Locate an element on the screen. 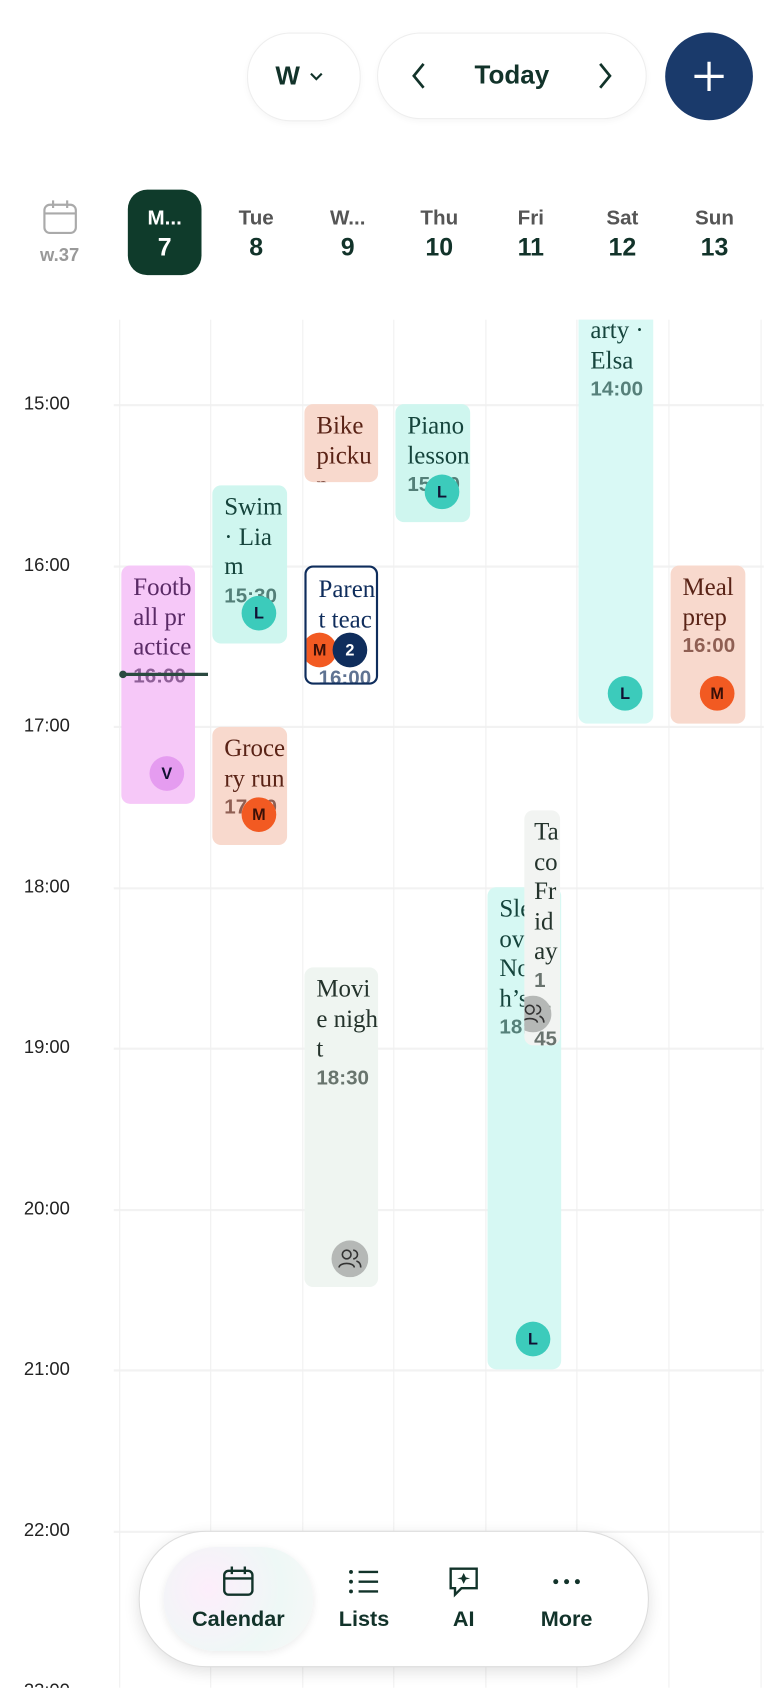 The image size is (780, 1688). day: M... 7 is located at coordinates (164, 232).